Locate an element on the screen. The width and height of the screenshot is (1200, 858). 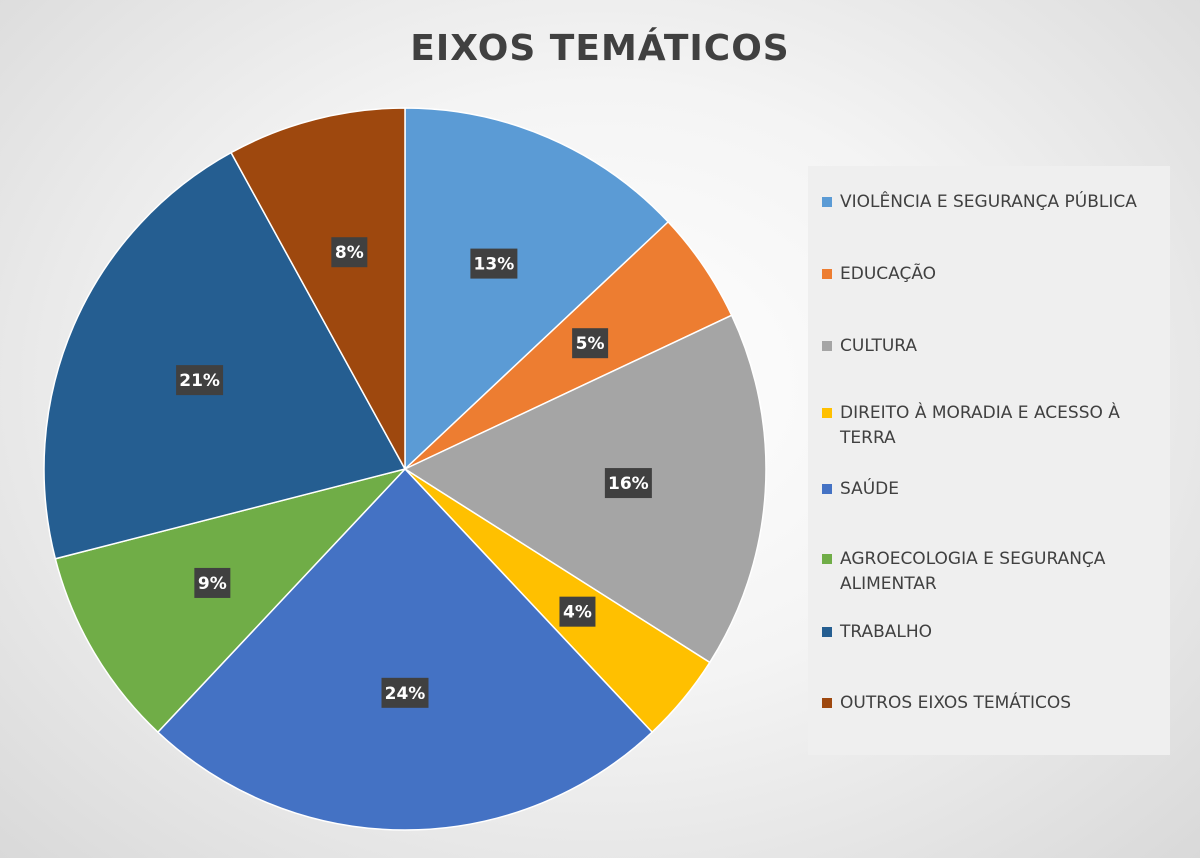
legend-item-0: VIOLÊNCIA E SEGURANÇA PÚBLICA is located at coordinates (992, 202).